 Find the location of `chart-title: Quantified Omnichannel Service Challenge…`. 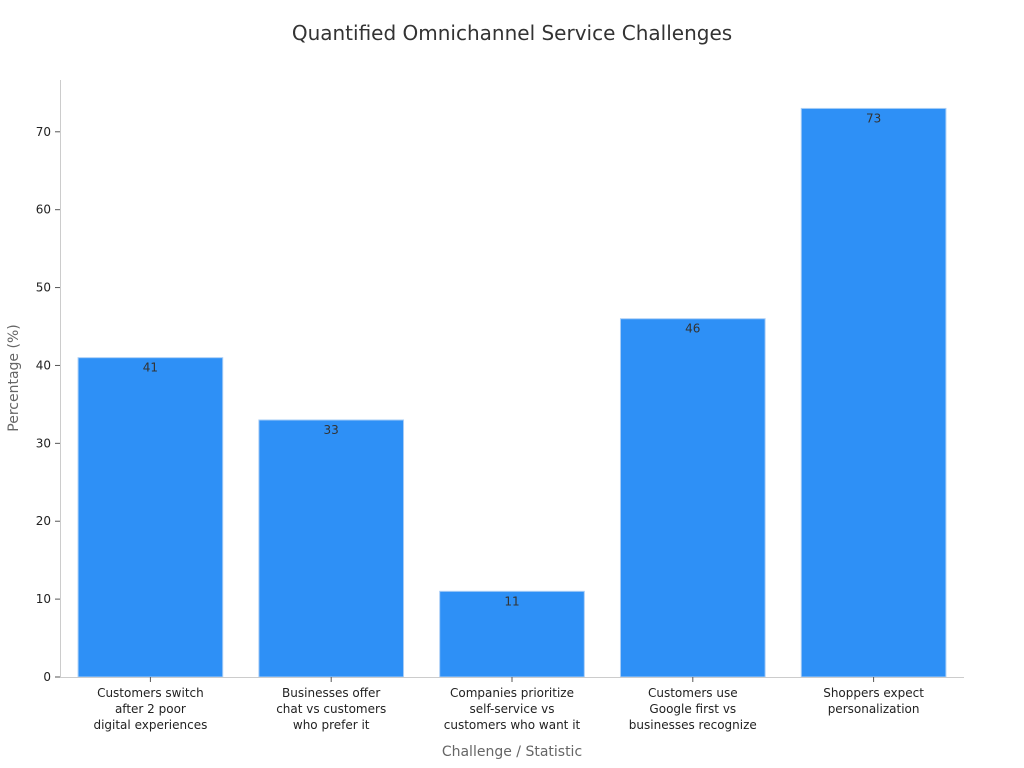

chart-title: Quantified Omnichannel Service Challenge… is located at coordinates (512, 33).